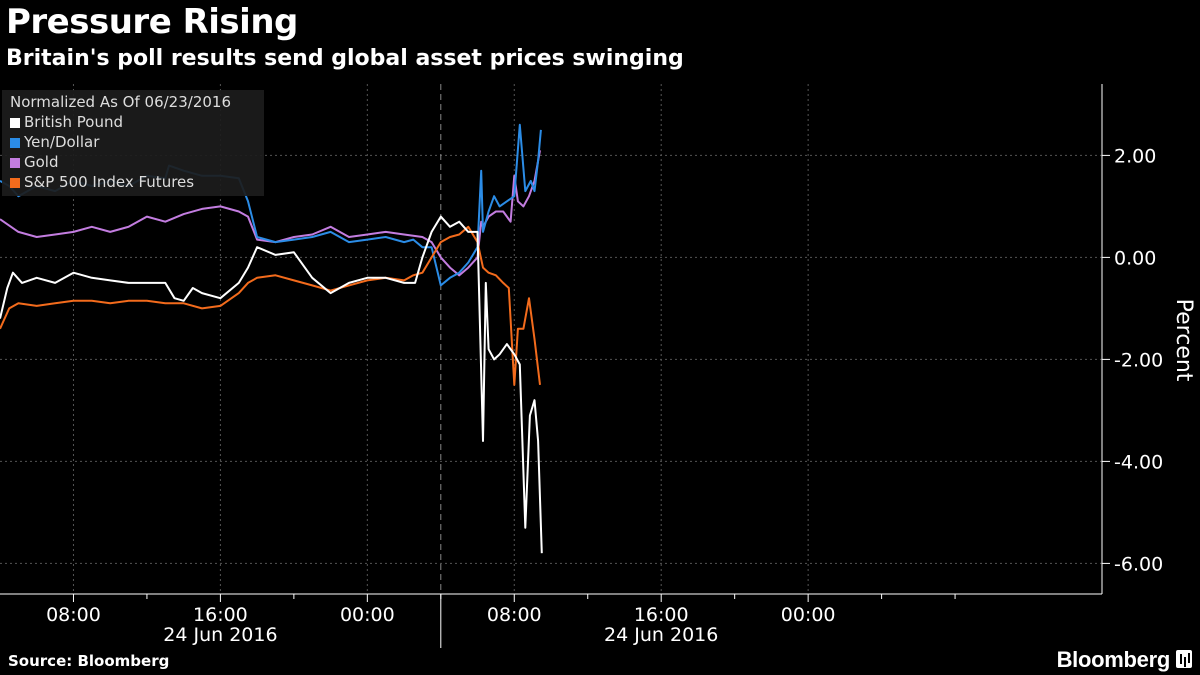  I want to click on legend-swatch-gold, so click(15, 163).